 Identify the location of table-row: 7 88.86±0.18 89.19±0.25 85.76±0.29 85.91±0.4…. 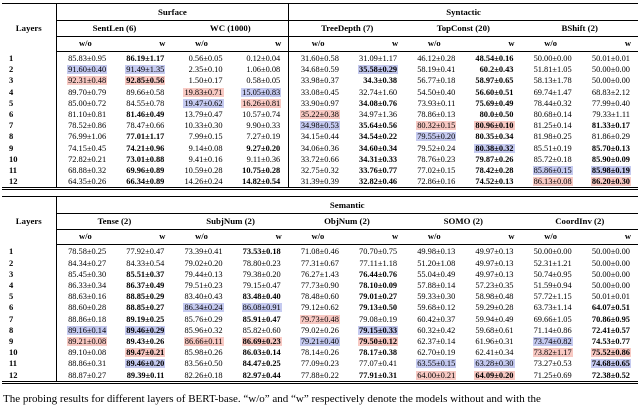
(320, 319).